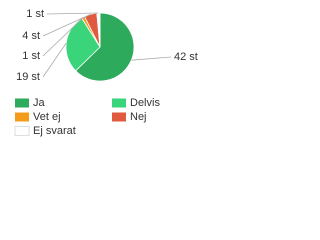 Image resolution: width=320 pixels, height=240 pixels. What do you see at coordinates (39, 103) in the screenshot?
I see `legend-label: Ja` at bounding box center [39, 103].